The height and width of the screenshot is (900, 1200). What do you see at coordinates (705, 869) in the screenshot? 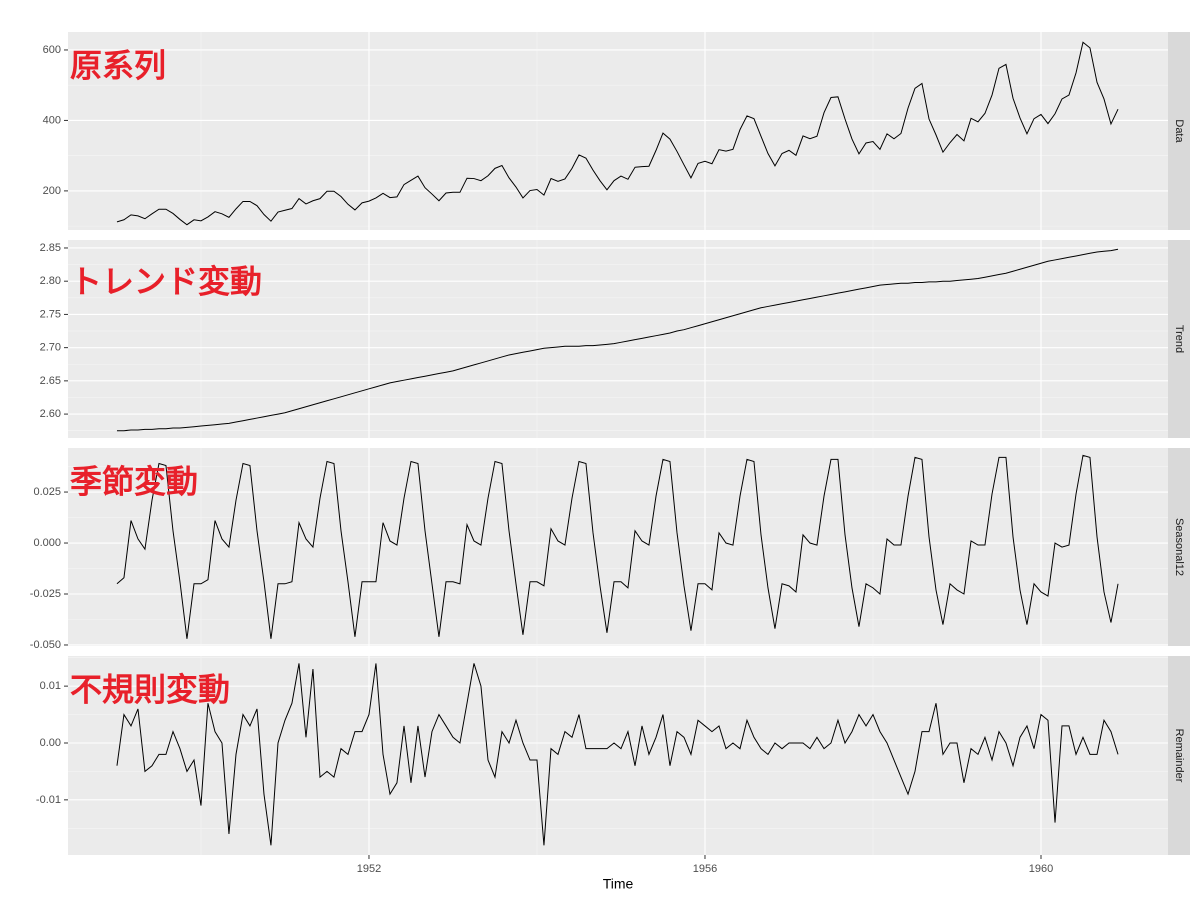
I see `x-tick-label: 1956` at bounding box center [705, 869].